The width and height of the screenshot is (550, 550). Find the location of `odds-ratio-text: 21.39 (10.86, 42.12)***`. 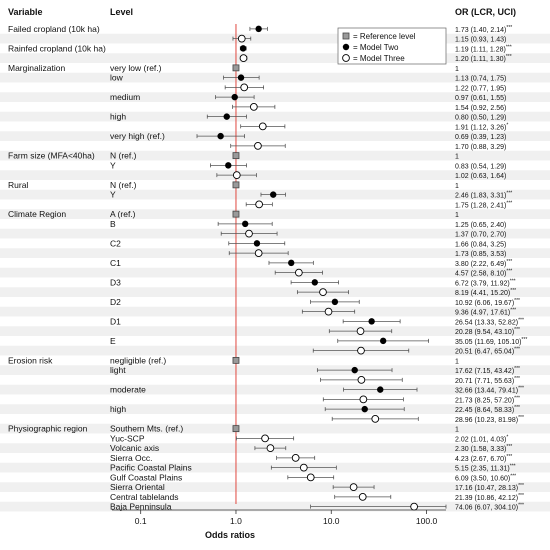

odds-ratio-text: 21.39 (10.86, 42.12)*** is located at coordinates (489, 497).